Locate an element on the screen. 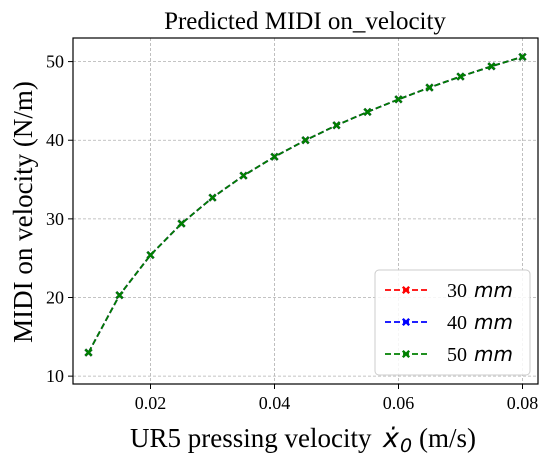  x-axis-label-symbol: ẋ is located at coordinates (391, 438).